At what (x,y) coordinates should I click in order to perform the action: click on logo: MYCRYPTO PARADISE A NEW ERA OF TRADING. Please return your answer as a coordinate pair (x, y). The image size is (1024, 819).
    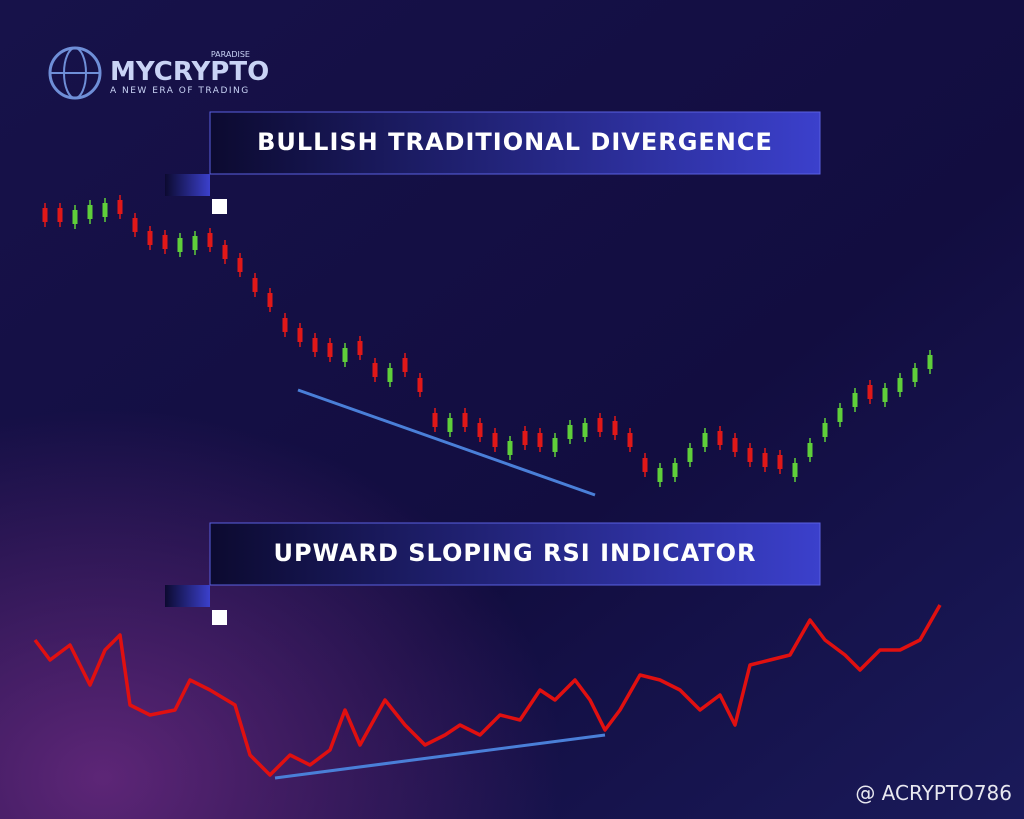
    Looking at the image, I should click on (158, 73).